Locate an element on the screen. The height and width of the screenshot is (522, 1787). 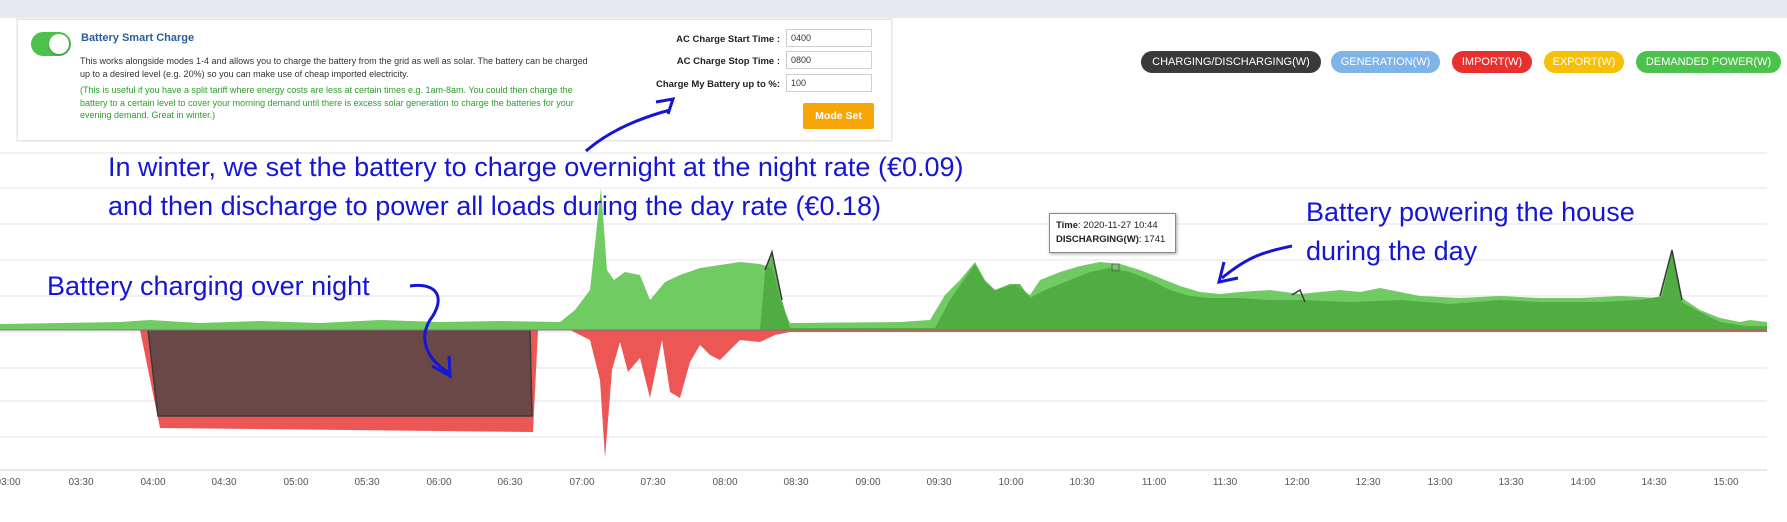
arrow-powering-head is located at coordinates (1227, 272).